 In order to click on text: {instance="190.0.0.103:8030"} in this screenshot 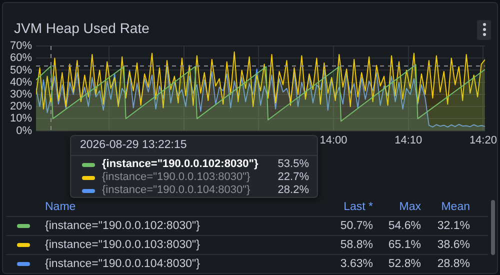, I will do `click(122, 245)`.